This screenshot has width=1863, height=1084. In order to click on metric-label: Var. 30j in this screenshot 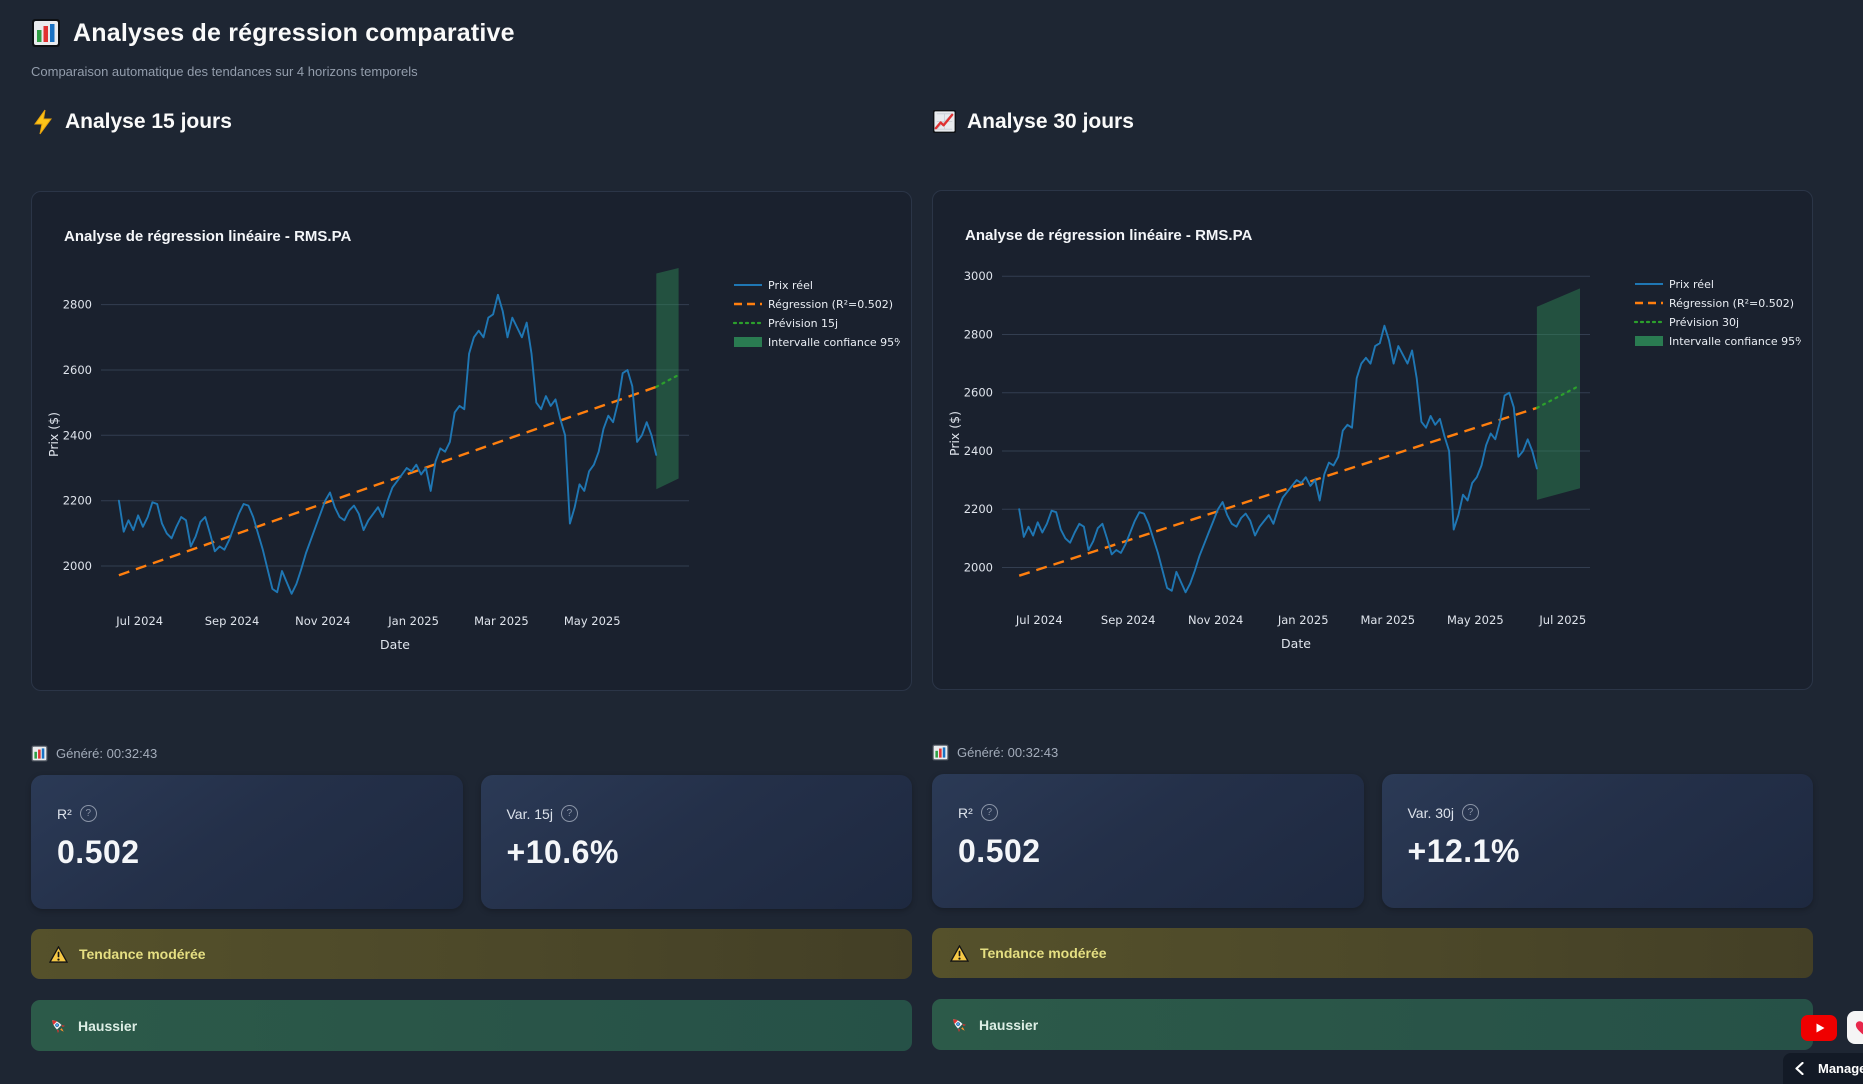, I will do `click(1430, 812)`.